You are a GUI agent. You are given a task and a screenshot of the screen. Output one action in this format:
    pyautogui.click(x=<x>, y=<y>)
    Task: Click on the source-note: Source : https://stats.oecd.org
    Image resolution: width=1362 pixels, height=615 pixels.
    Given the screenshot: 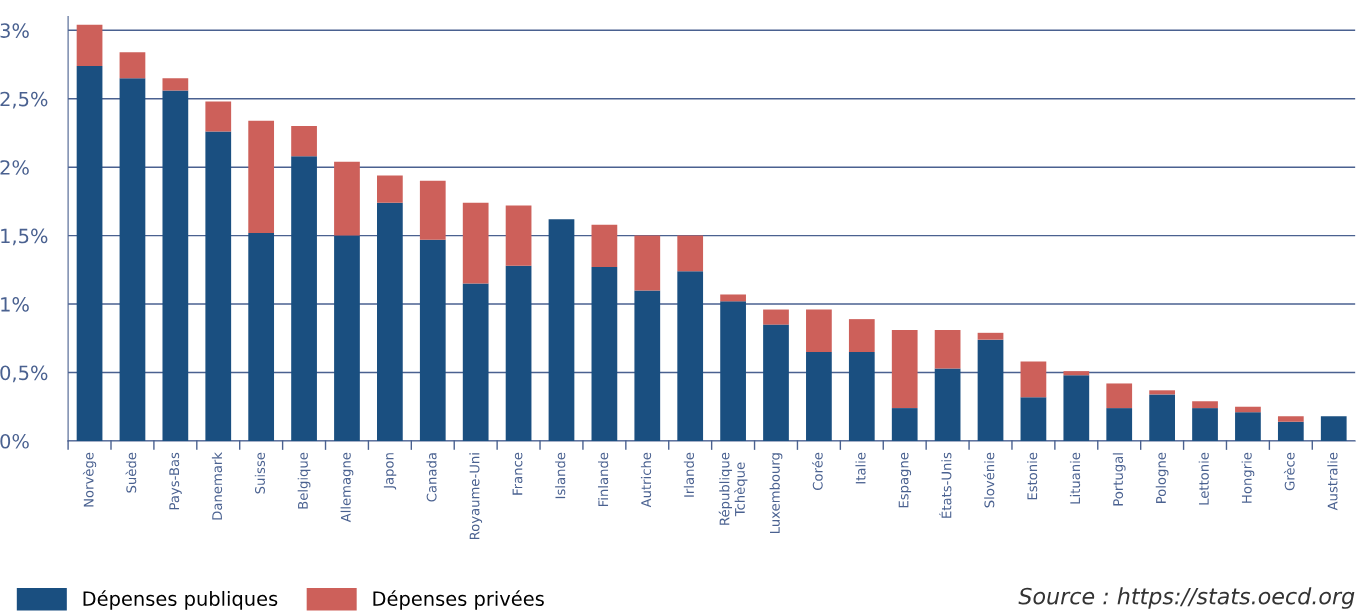 What is the action you would take?
    pyautogui.click(x=1186, y=598)
    